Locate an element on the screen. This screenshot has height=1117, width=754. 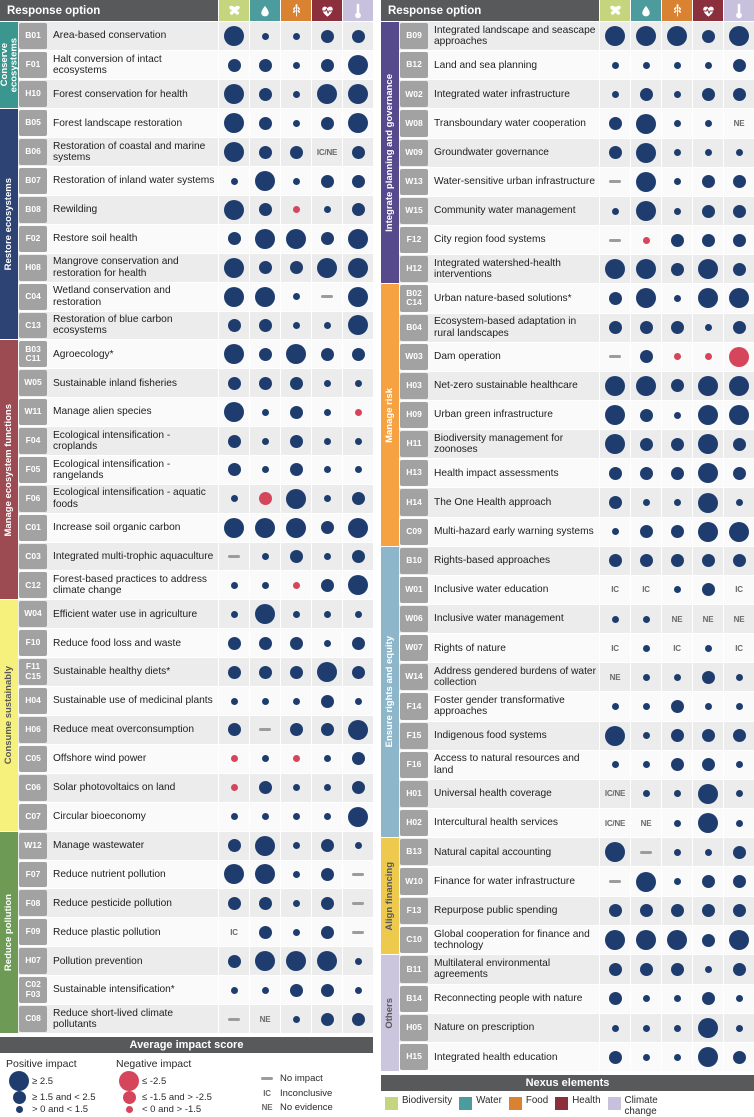
nexus-column-header-climate-change is located at coordinates (738, 10).